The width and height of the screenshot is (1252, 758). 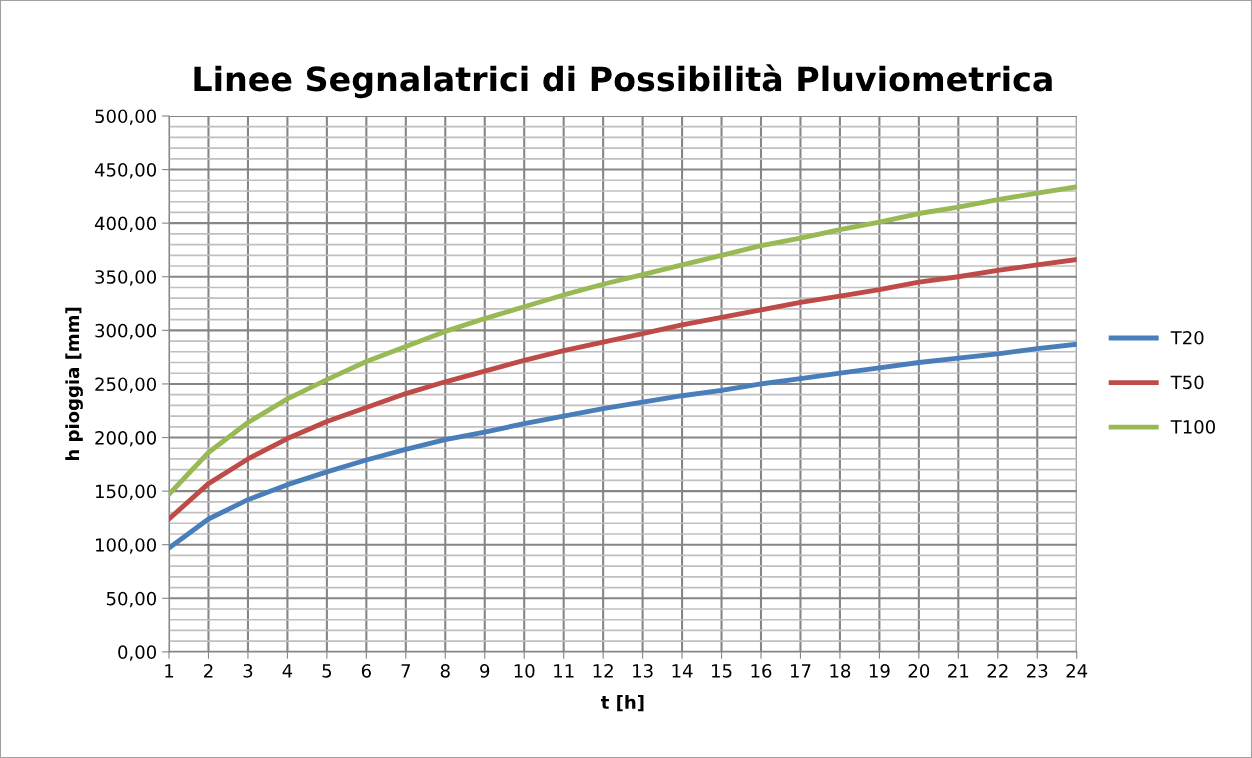 What do you see at coordinates (208, 671) in the screenshot?
I see `x-tick-label: 2` at bounding box center [208, 671].